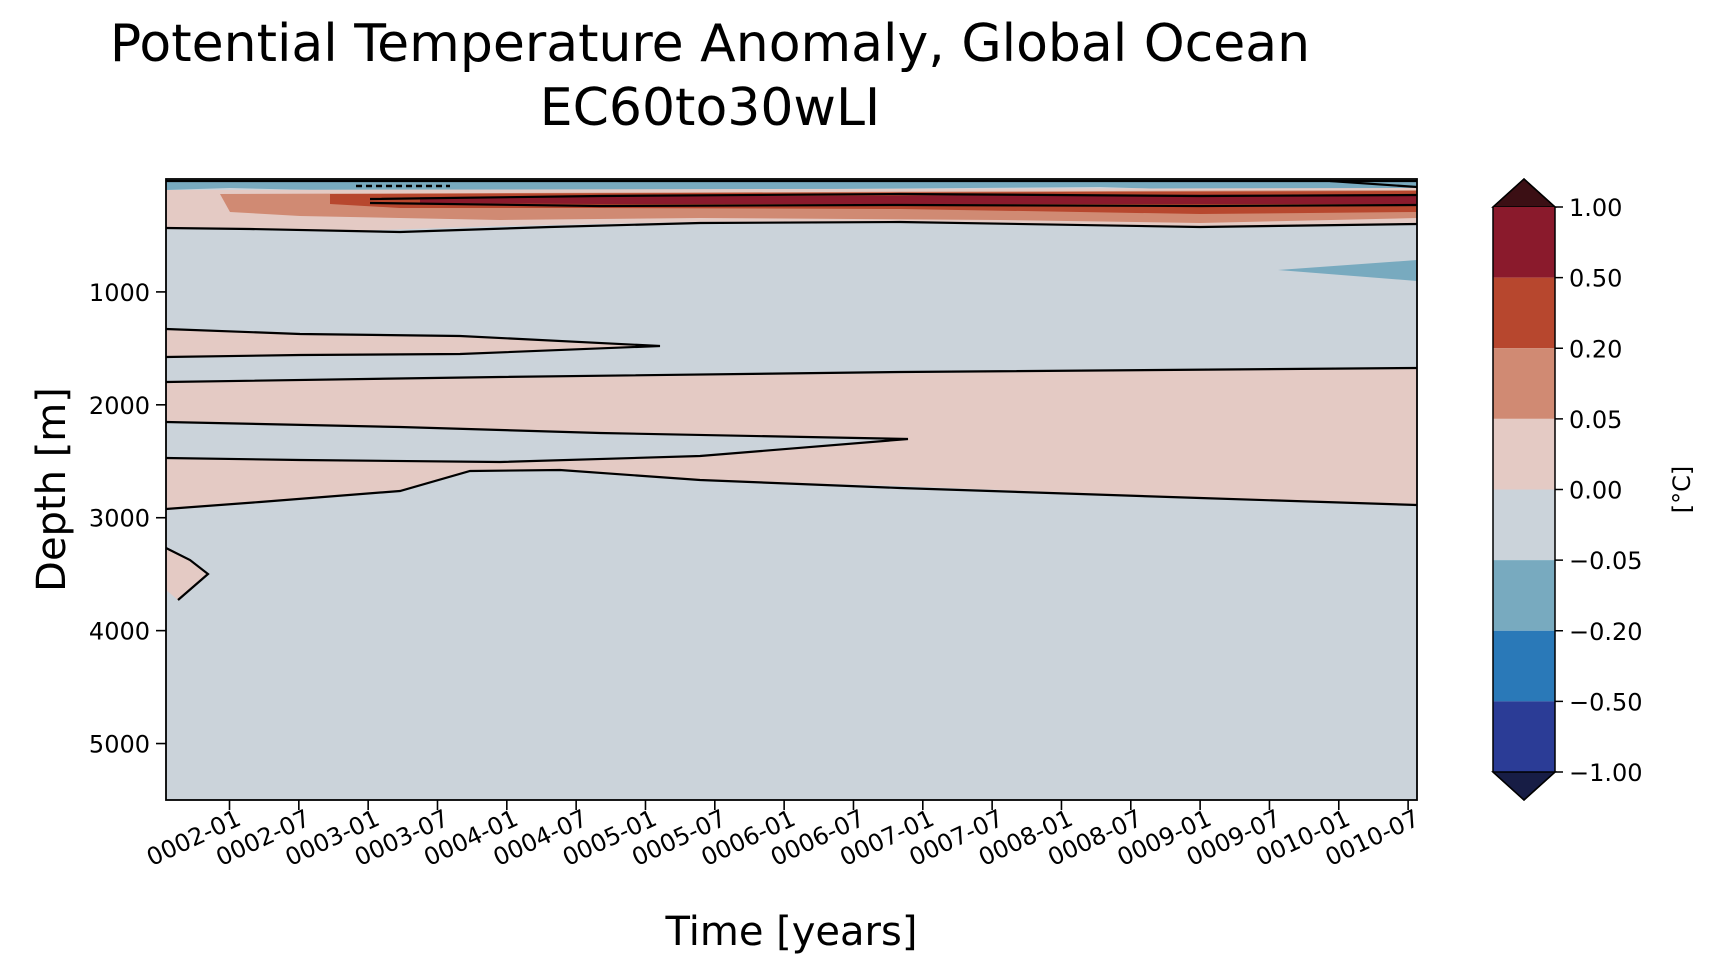 The image size is (1710, 970). I want to click on region-cool-tongue-2300m, so click(537, 442).